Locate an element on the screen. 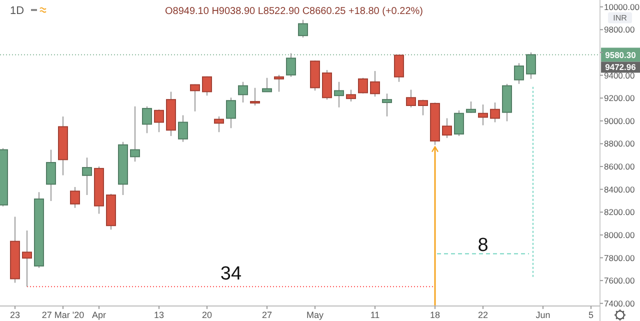 This screenshot has width=640, height=321. y-tick-label: 10000.00 is located at coordinates (622, 7).